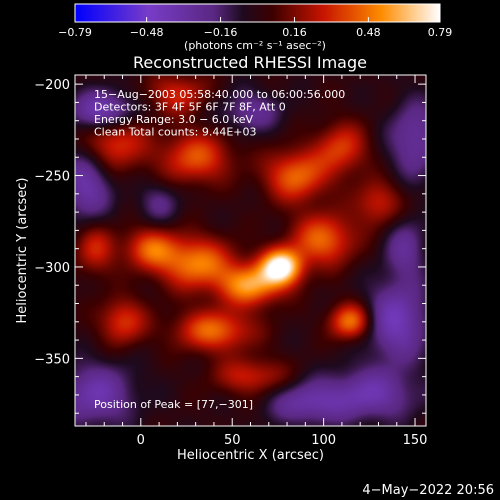 This screenshot has height=500, width=500. Describe the element at coordinates (250, 455) in the screenshot. I see `x-axis-label: Heliocentric X (arcsec)` at that location.